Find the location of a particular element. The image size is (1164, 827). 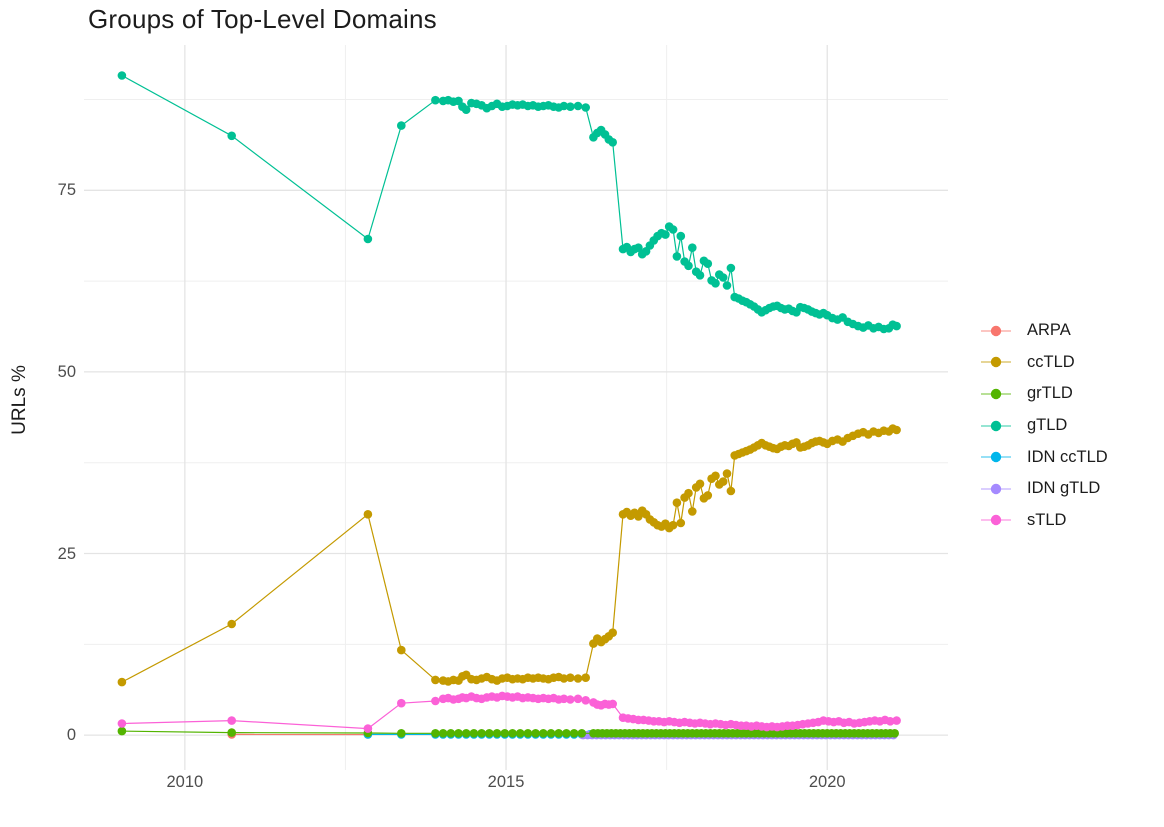

legend-label-arpa: ARPA is located at coordinates (1049, 330).